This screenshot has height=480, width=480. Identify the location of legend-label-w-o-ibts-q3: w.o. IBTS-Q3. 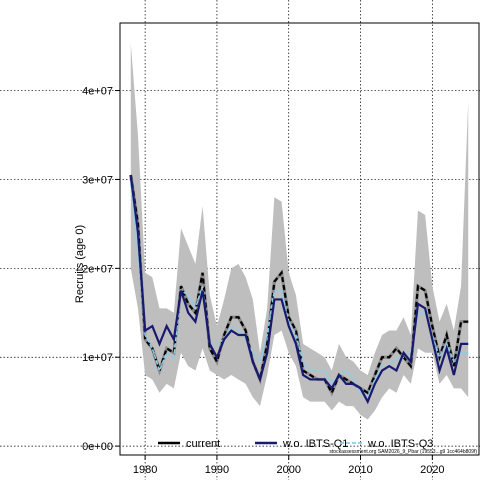
(400, 444).